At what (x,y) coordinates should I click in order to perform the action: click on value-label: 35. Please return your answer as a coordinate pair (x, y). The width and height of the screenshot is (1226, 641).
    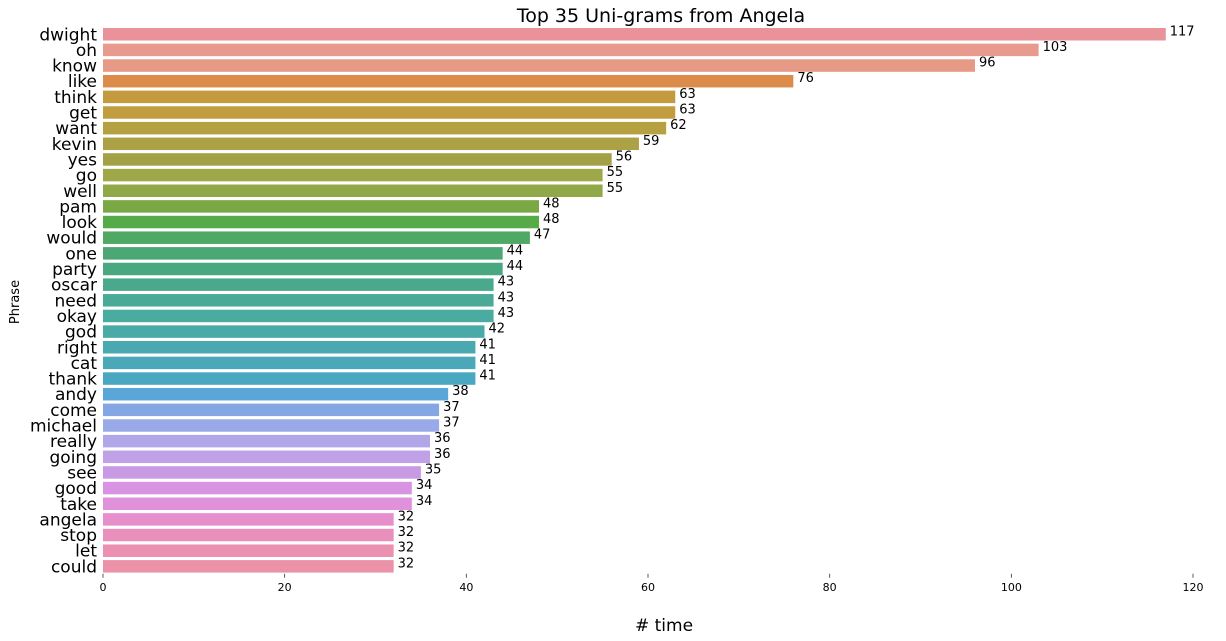
    Looking at the image, I should click on (433, 469).